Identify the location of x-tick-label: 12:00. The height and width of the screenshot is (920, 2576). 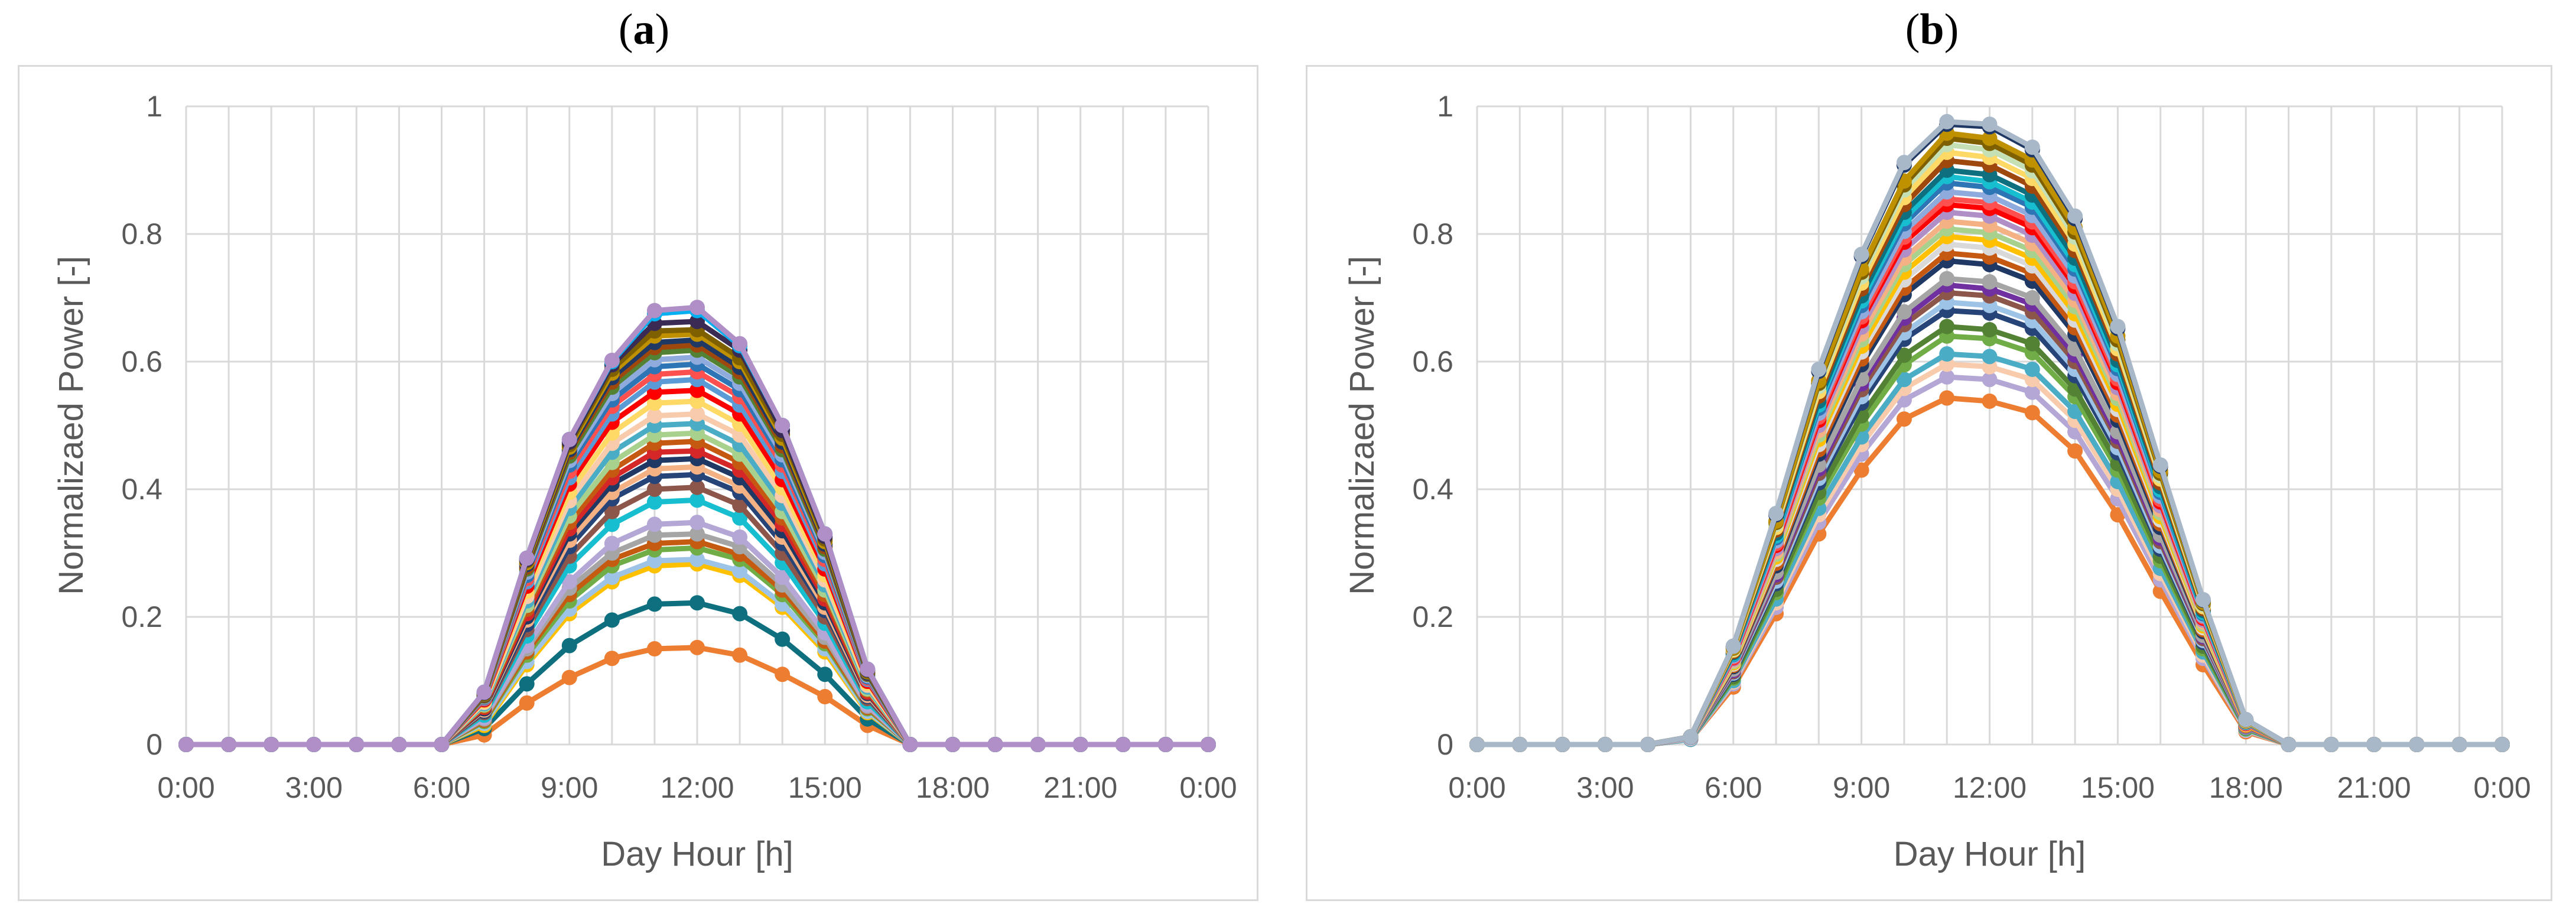
(1990, 787).